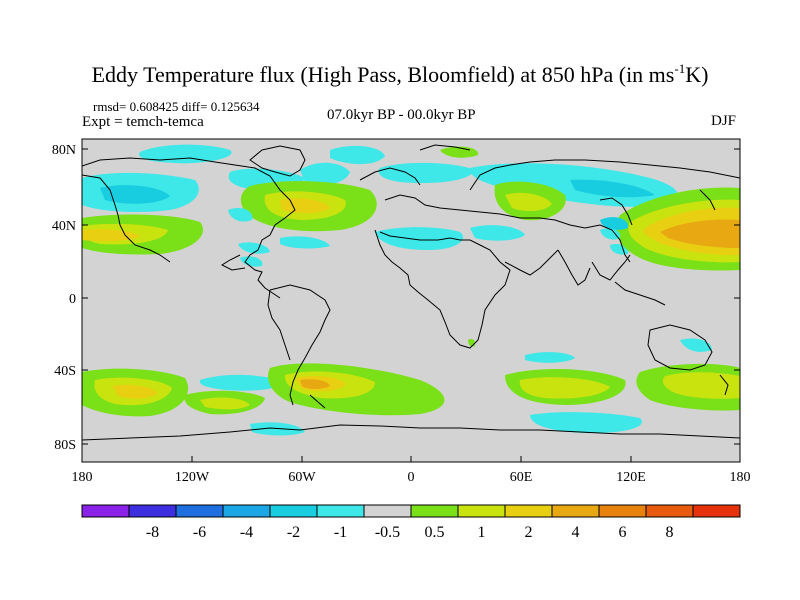  I want to click on colorbar-label: -0.5, so click(387, 532).